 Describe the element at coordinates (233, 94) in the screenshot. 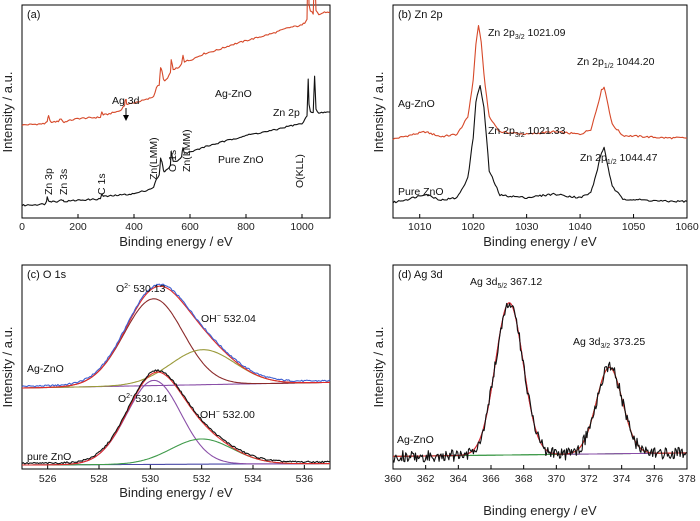

I see `panel-a-ag-zno-label: Ag-ZnO` at that location.